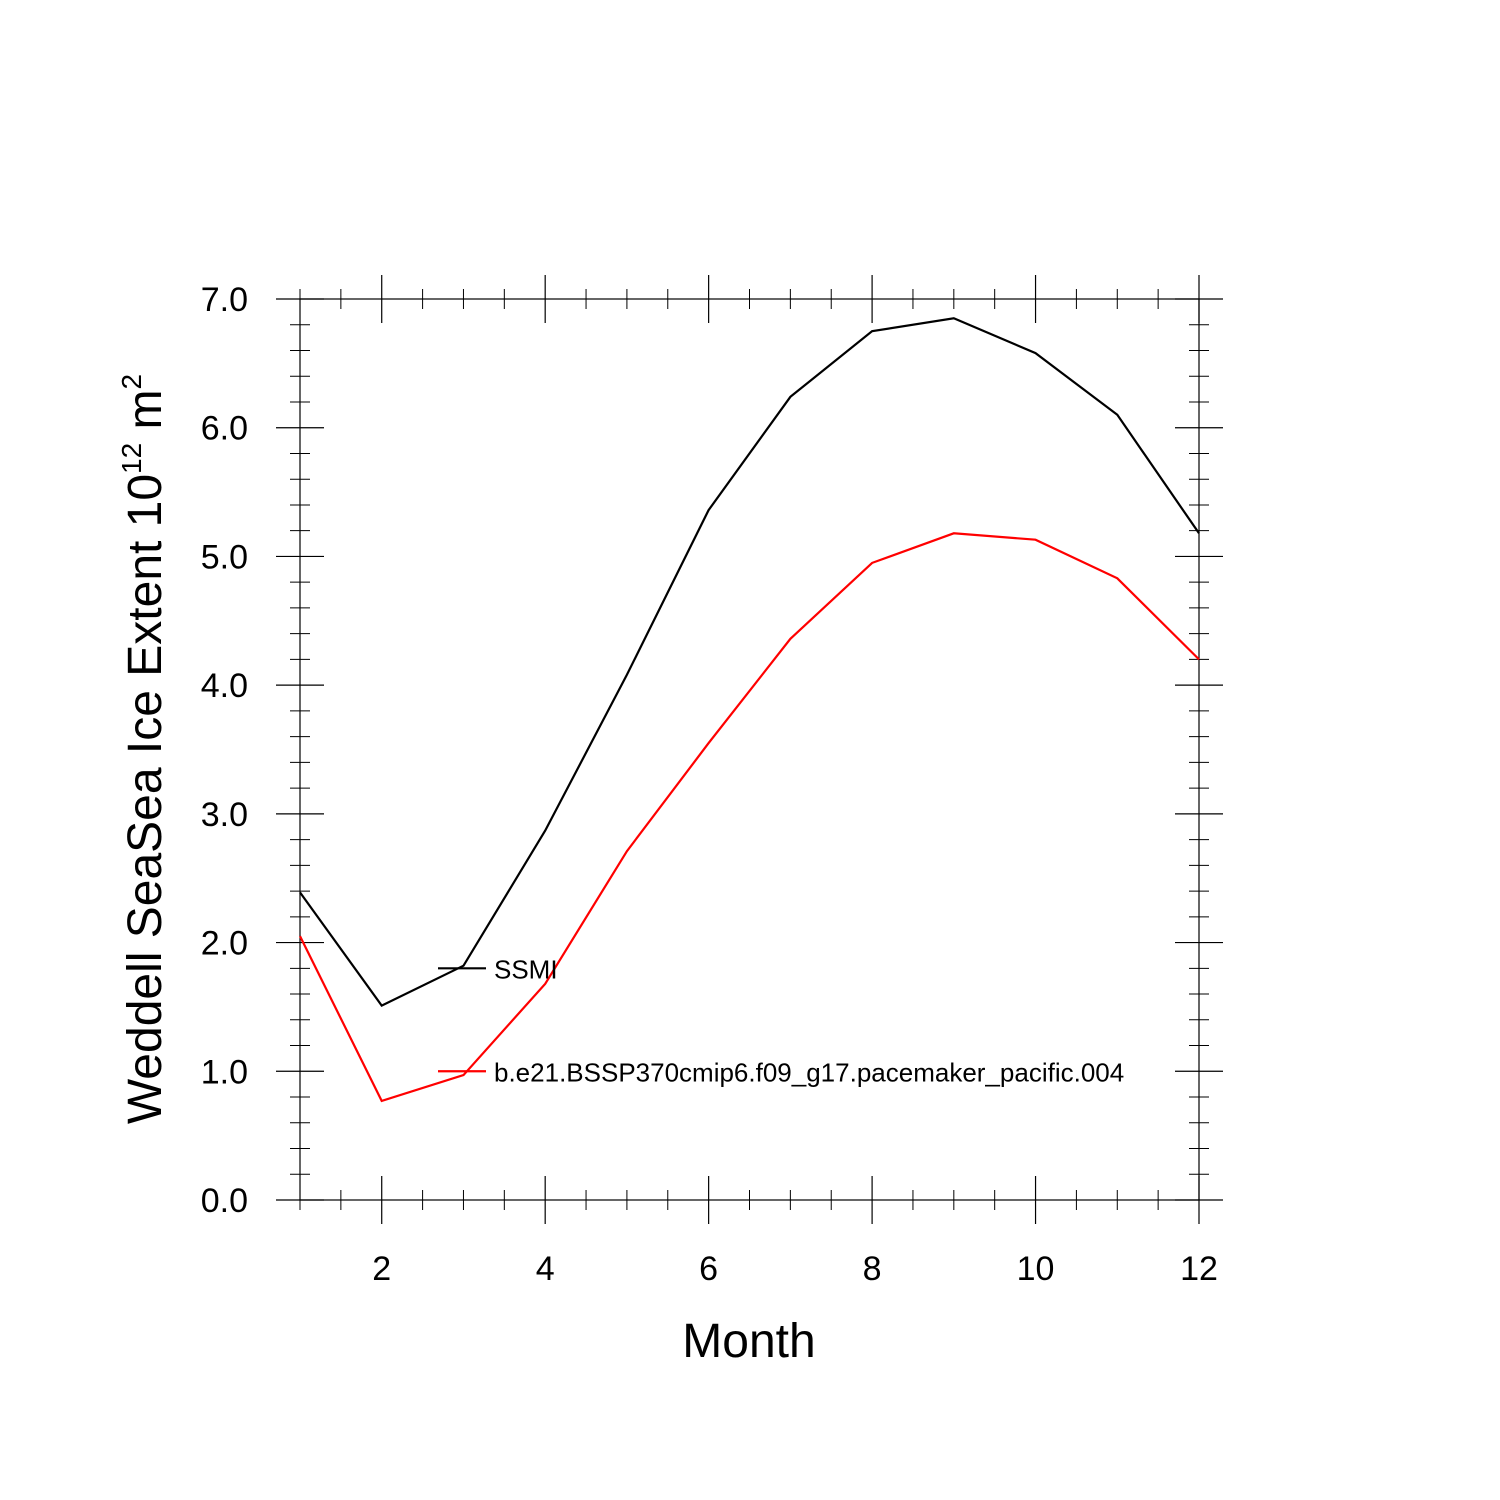 This screenshot has width=1500, height=1500. What do you see at coordinates (545, 1269) in the screenshot?
I see `x-tick-label: 4` at bounding box center [545, 1269].